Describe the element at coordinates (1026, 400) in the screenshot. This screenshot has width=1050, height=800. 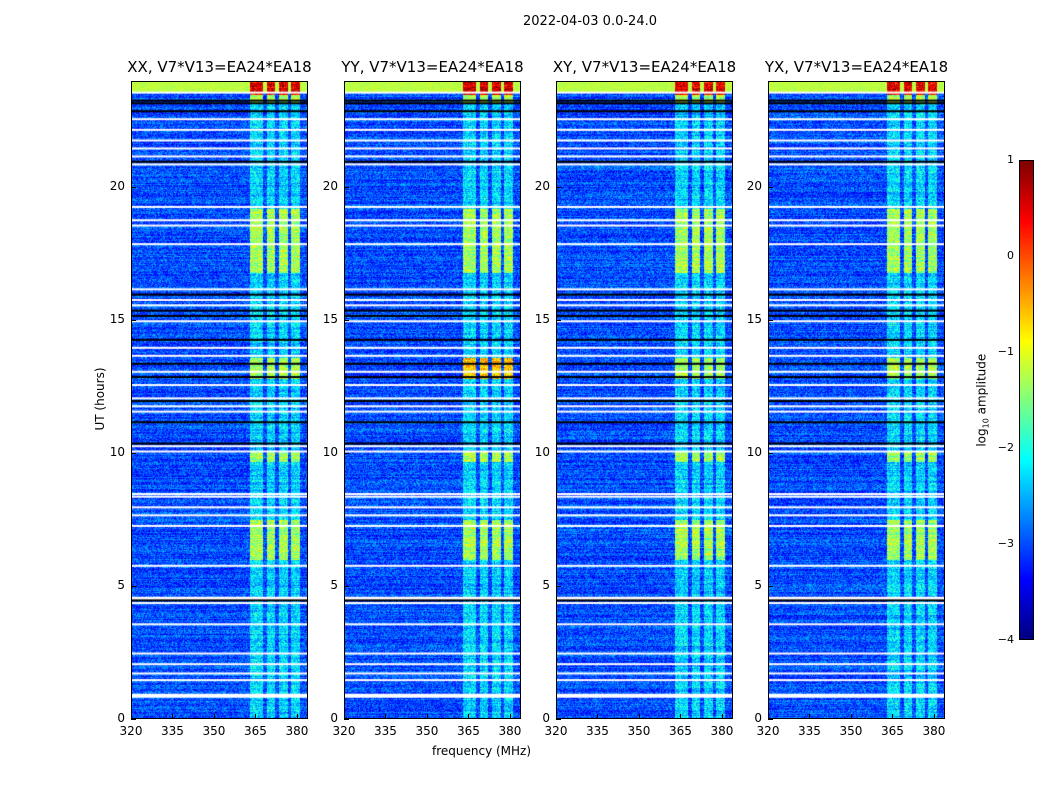
I see `colorbar` at that location.